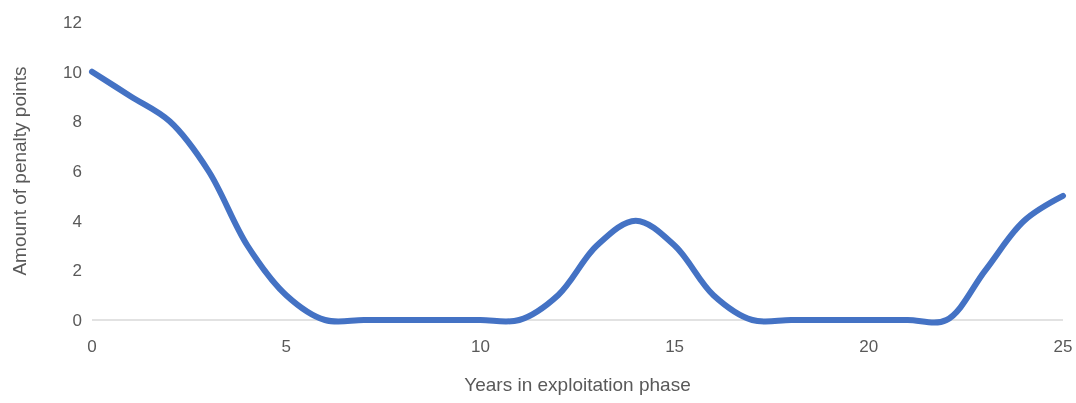 This screenshot has height=403, width=1076. I want to click on y-axis-title: Amount of penalty points, so click(19, 171).